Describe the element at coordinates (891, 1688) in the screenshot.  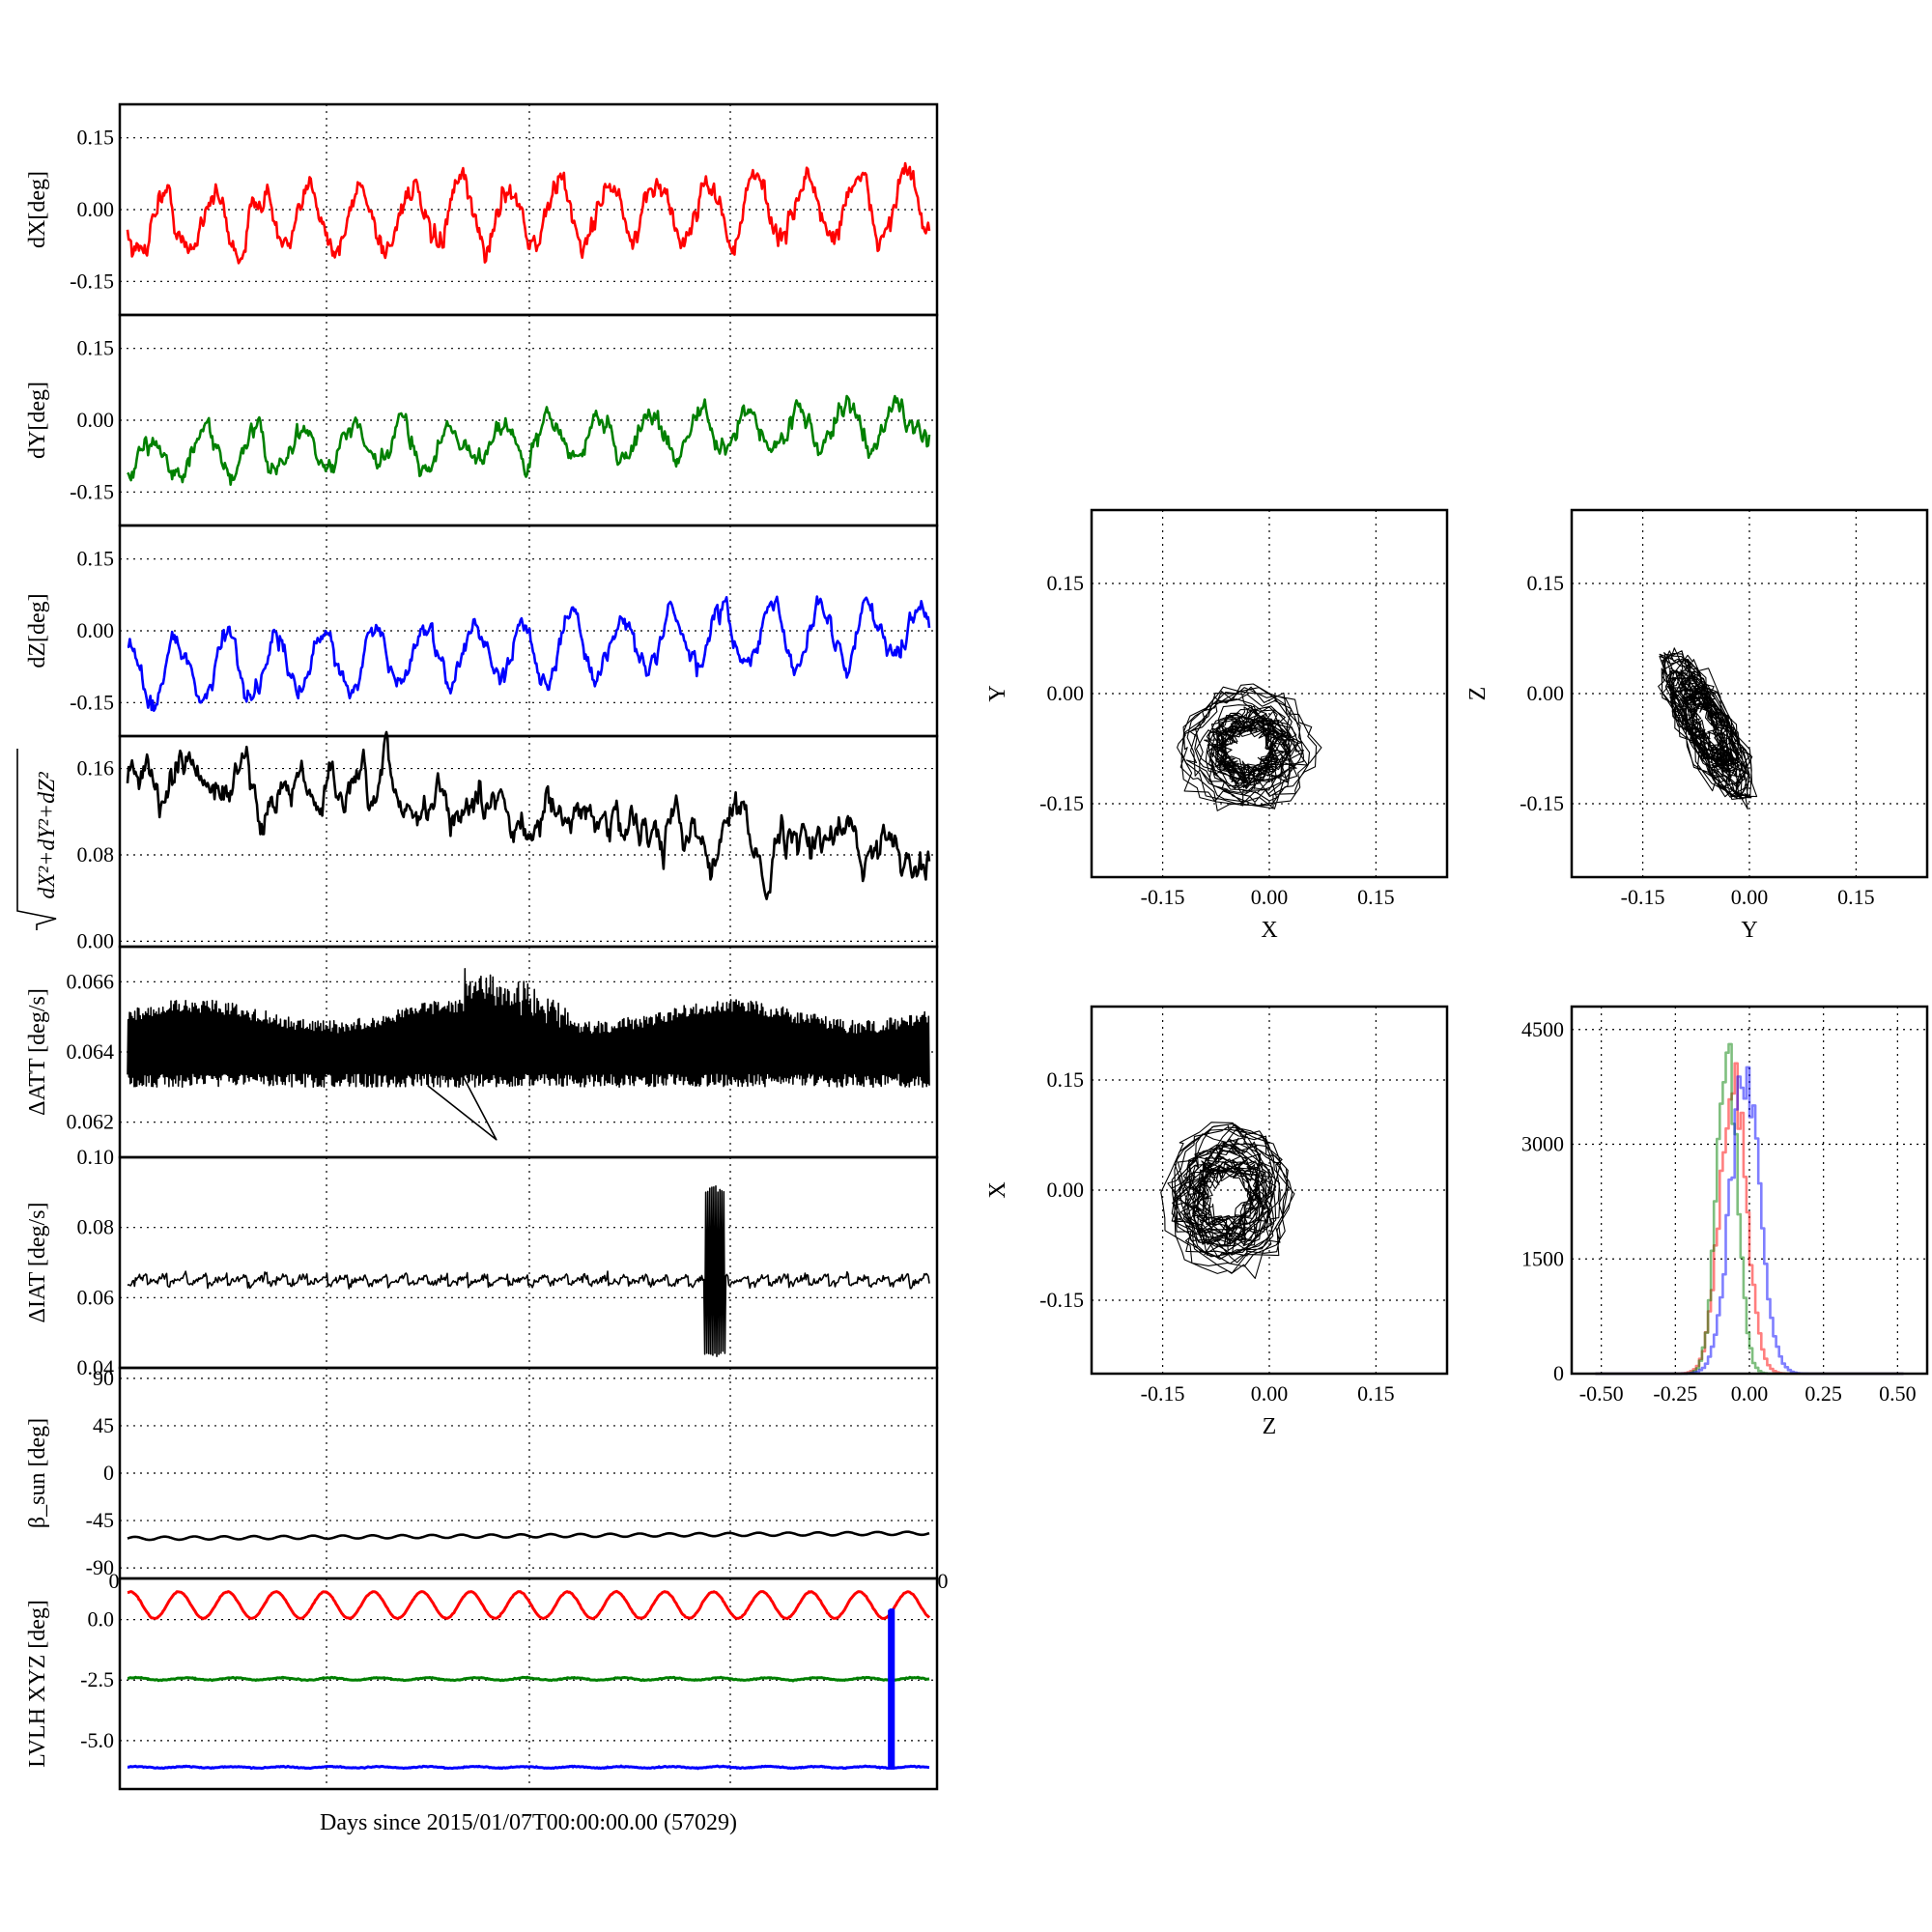
I see `spike-bar` at that location.